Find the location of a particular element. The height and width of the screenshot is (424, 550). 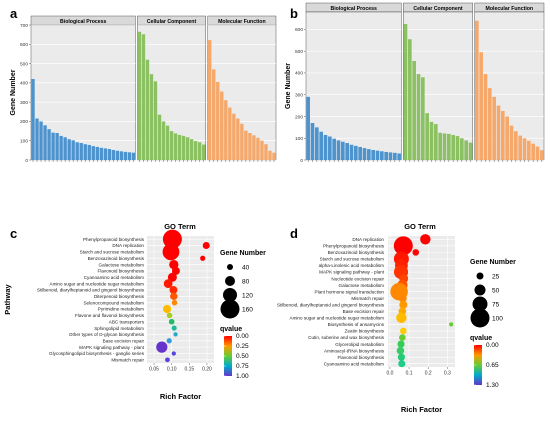

y-tick-label: 500 is located at coordinates (24, 64).